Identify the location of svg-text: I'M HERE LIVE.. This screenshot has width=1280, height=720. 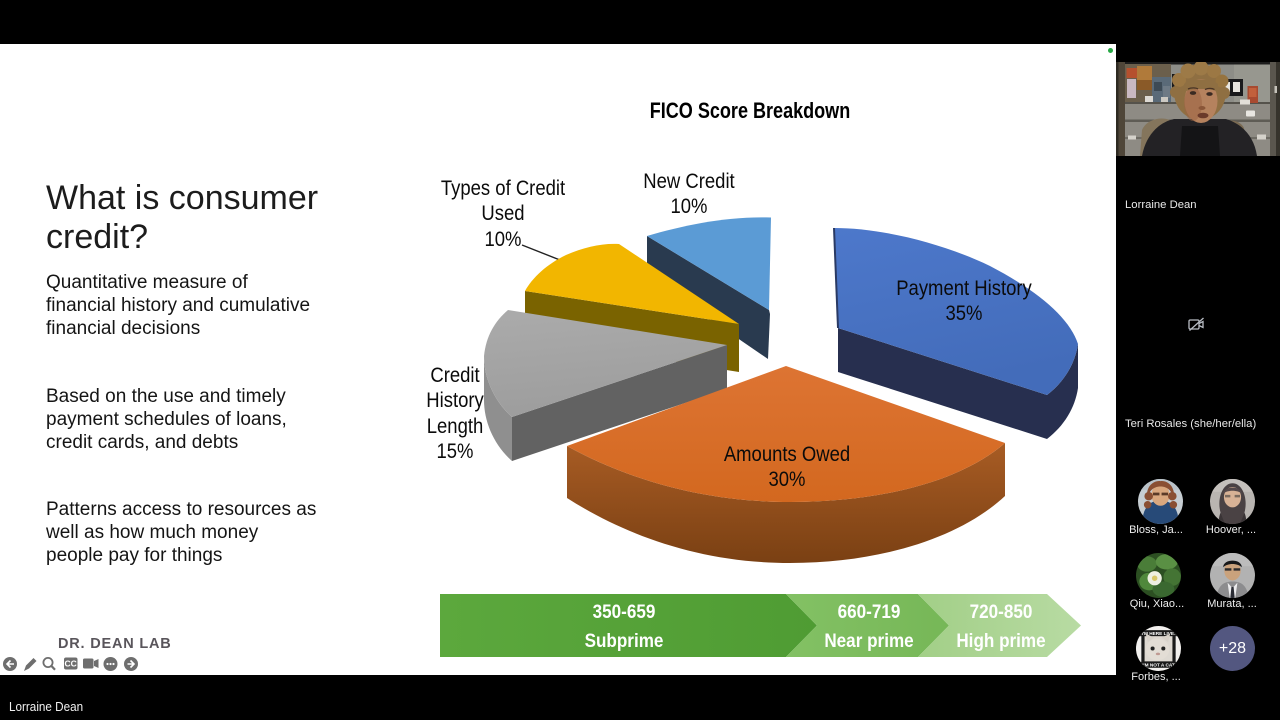
(1159, 633).